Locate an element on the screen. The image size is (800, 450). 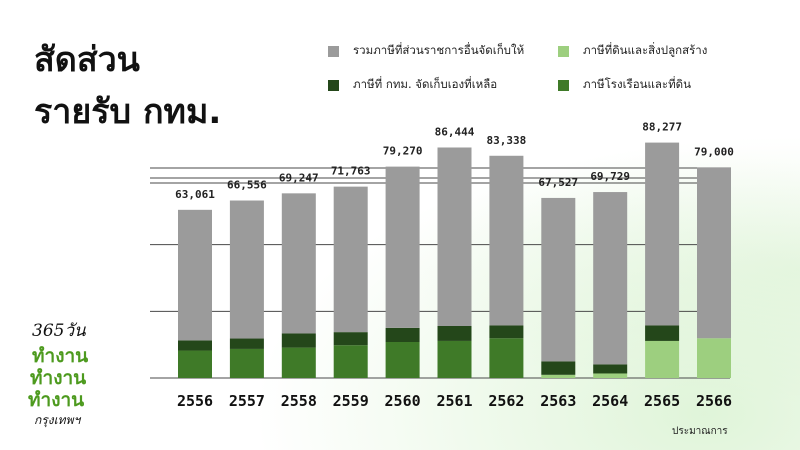
logo-work-1: ทำงาน is located at coordinates (60, 356).